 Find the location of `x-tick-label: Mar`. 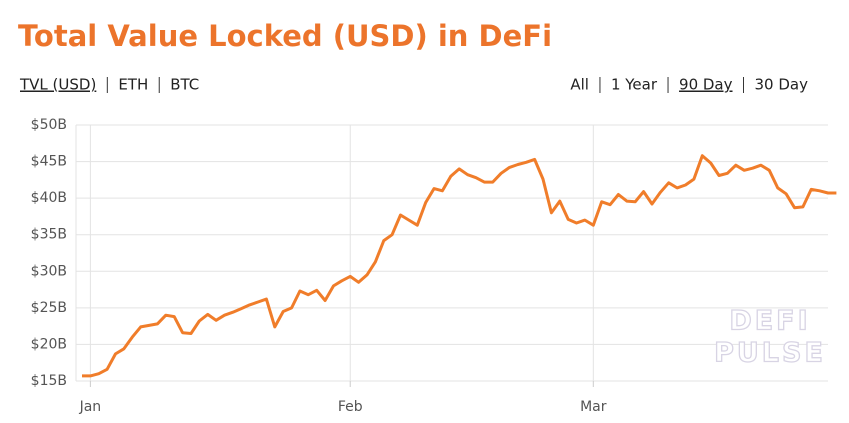

x-tick-label: Mar is located at coordinates (593, 407).